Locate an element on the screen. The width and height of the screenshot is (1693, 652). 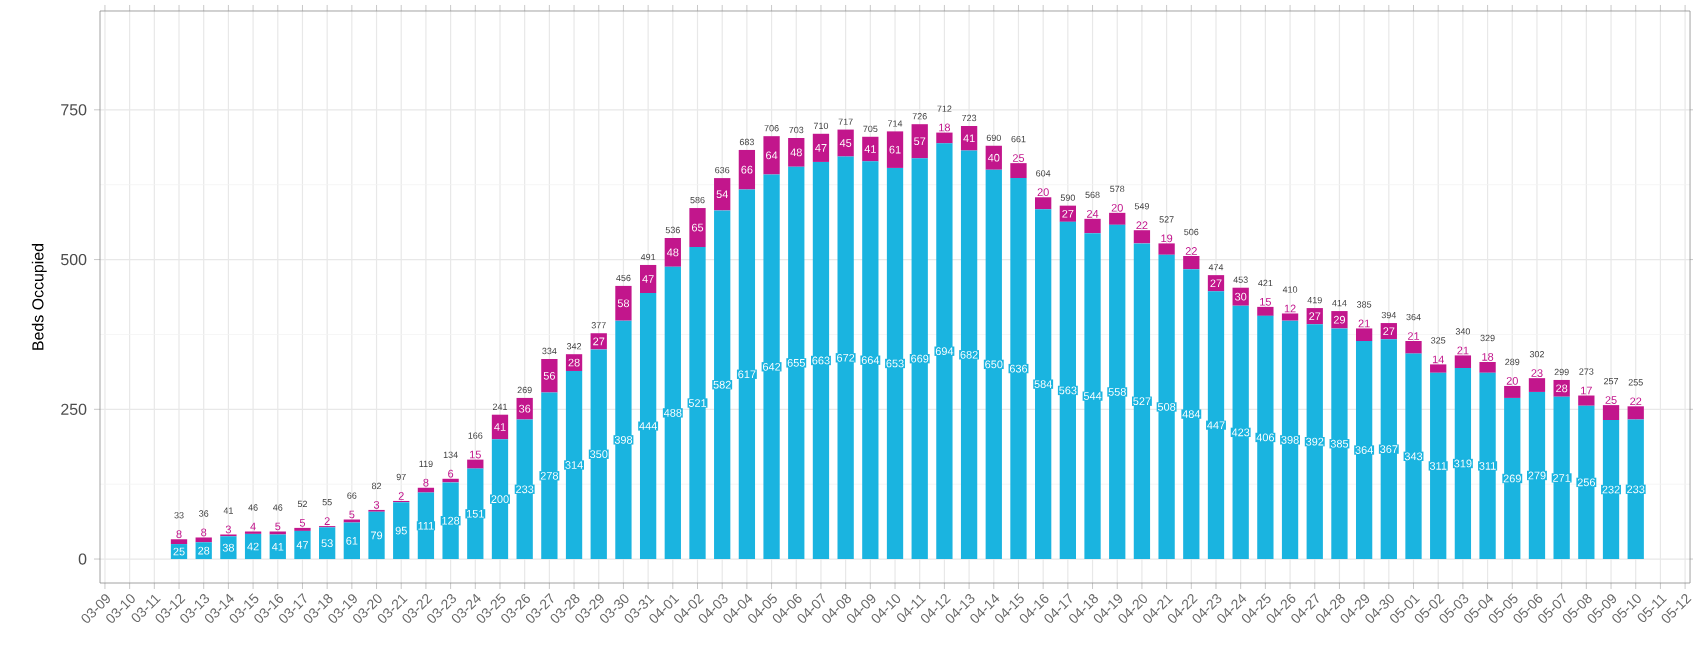
data-label: 521 is located at coordinates (697, 403).